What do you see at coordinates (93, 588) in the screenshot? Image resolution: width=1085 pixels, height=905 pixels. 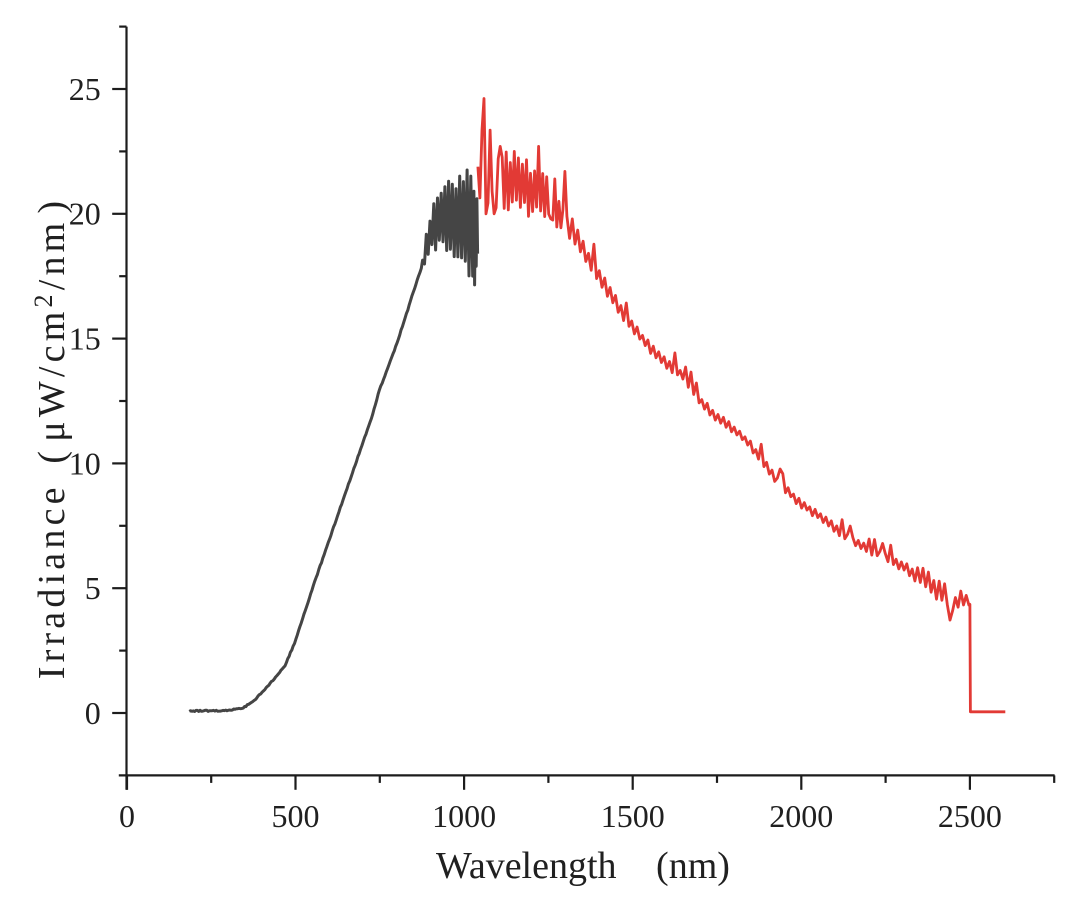 I see `svg-text: 5` at bounding box center [93, 588].